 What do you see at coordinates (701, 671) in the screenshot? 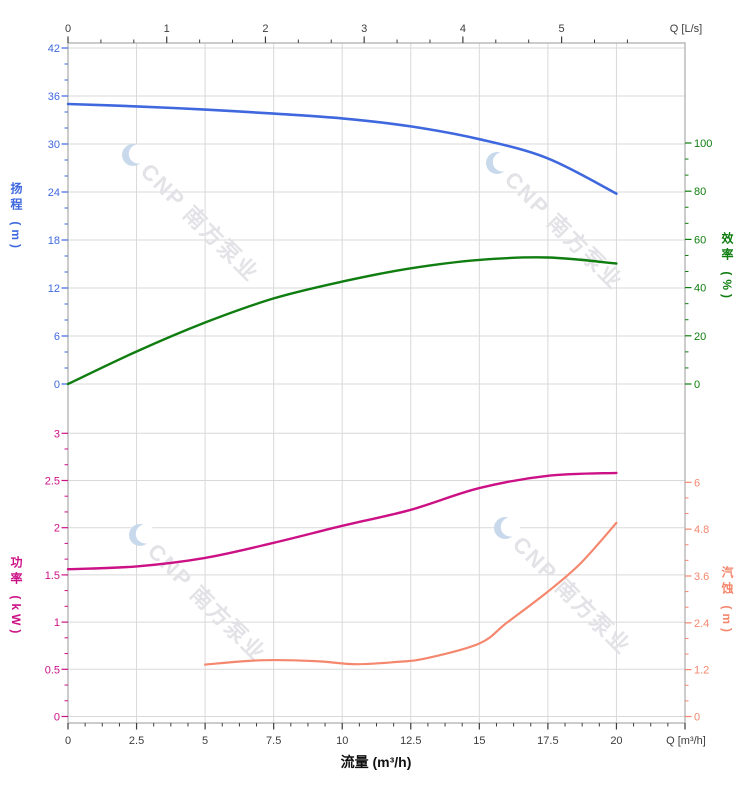
I see `svg-text: 1.2` at bounding box center [701, 671].